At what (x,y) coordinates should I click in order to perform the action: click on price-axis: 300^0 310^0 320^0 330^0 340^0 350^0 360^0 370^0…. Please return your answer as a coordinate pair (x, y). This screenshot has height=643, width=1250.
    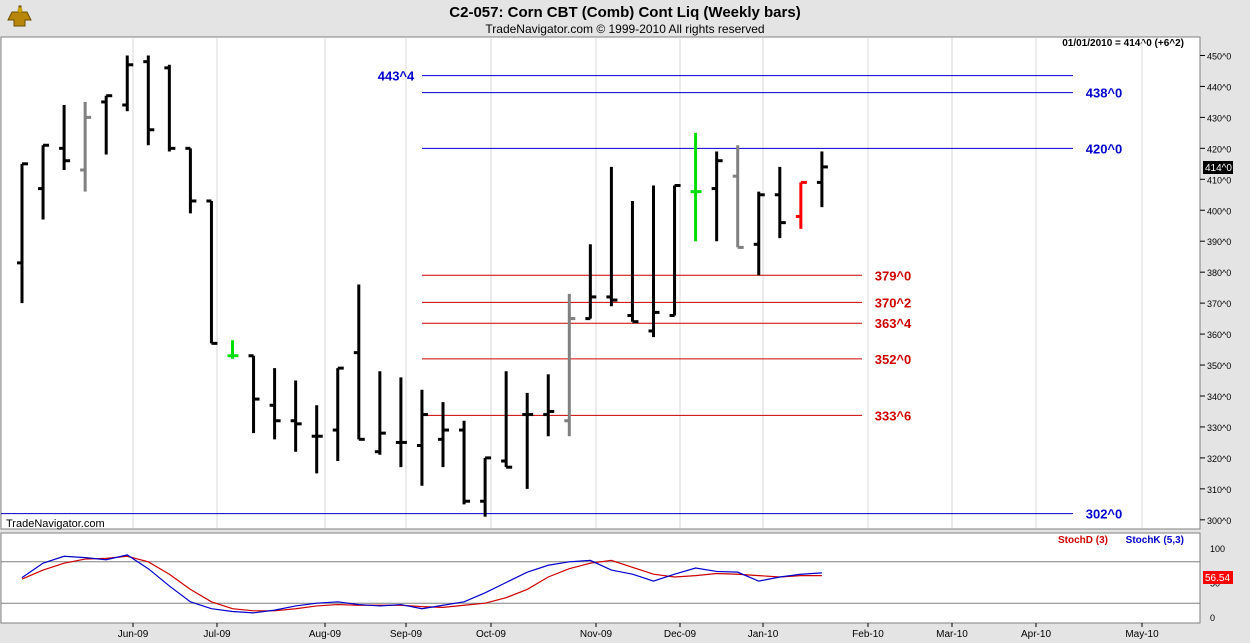
    Looking at the image, I should click on (1215, 288).